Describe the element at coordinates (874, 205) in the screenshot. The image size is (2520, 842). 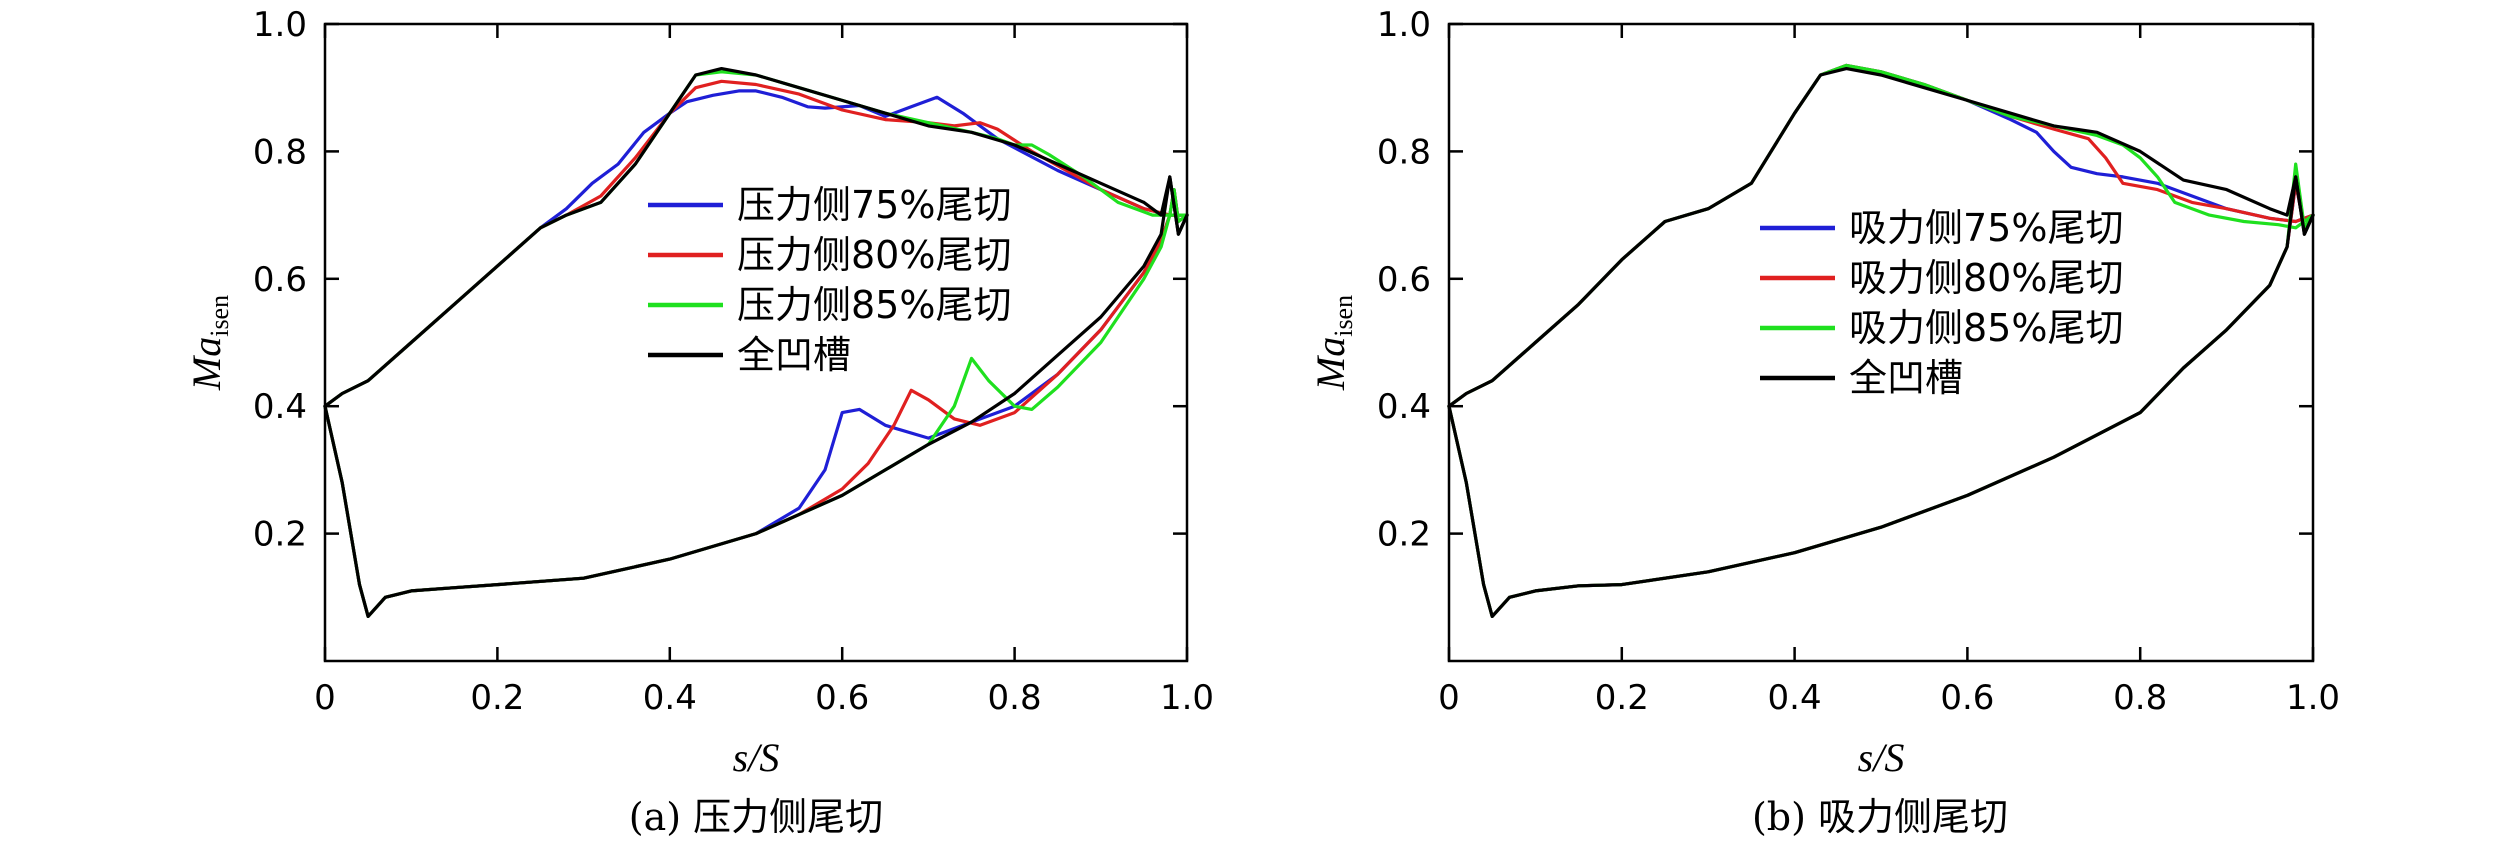
I see `legend-label: 压力侧75%尾切` at that location.